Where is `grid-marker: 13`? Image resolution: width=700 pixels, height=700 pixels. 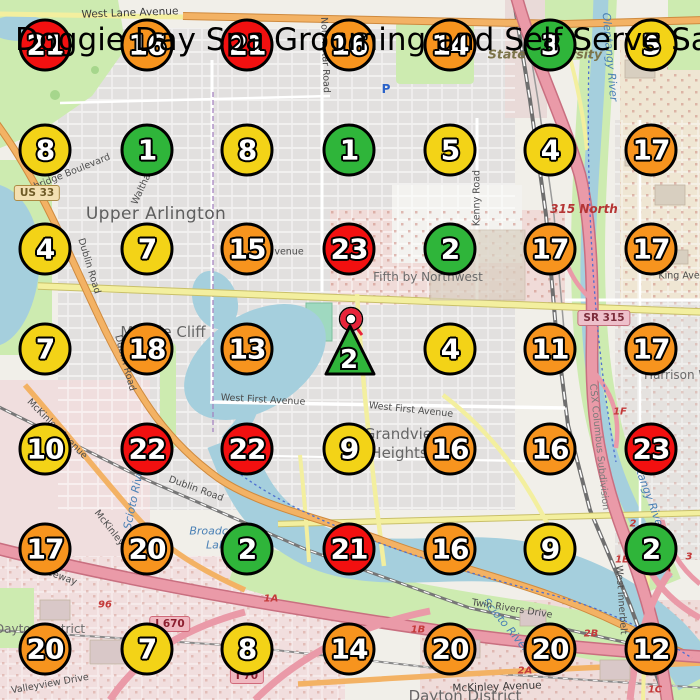 grid-marker: 13 is located at coordinates (247, 349).